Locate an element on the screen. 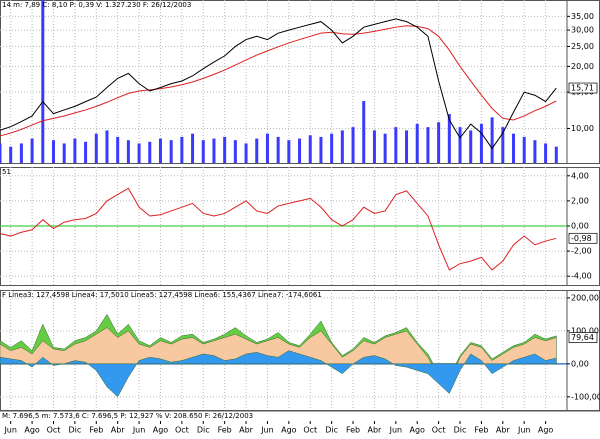  y-tick-label: -4,00 is located at coordinates (581, 276).